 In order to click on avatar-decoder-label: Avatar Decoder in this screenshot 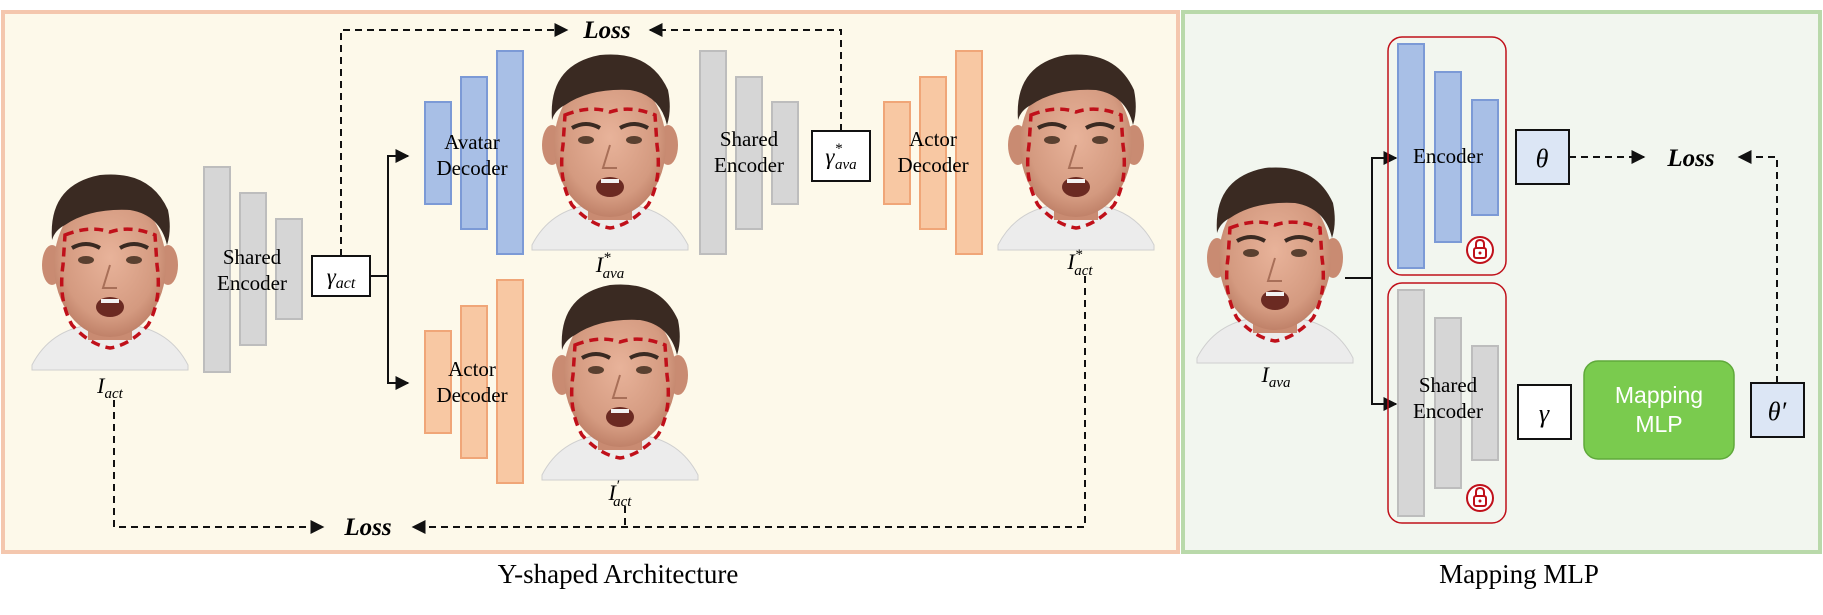, I will do `click(471, 155)`.